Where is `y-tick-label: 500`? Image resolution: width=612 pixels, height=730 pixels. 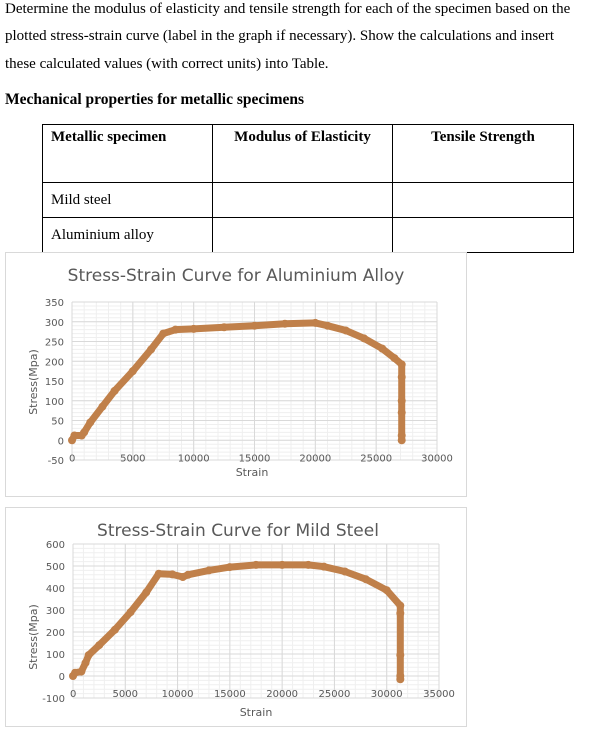 y-tick-label: 500 is located at coordinates (55, 567).